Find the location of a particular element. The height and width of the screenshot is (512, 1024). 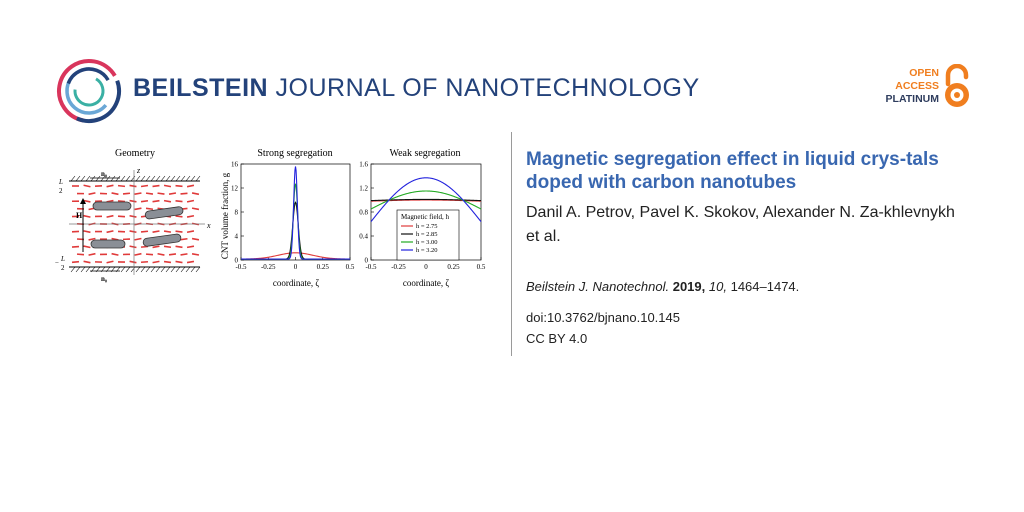

thickness-bottom-den: 2 is located at coordinates (63, 268).